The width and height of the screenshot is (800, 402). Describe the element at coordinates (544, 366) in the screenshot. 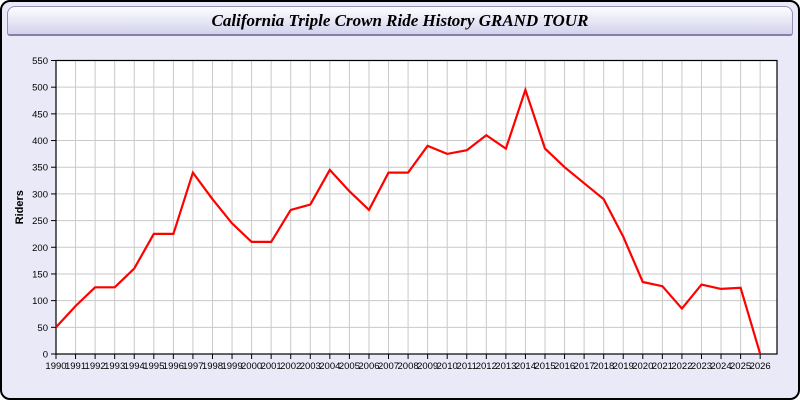

I see `x-tick-label: 2015` at that location.